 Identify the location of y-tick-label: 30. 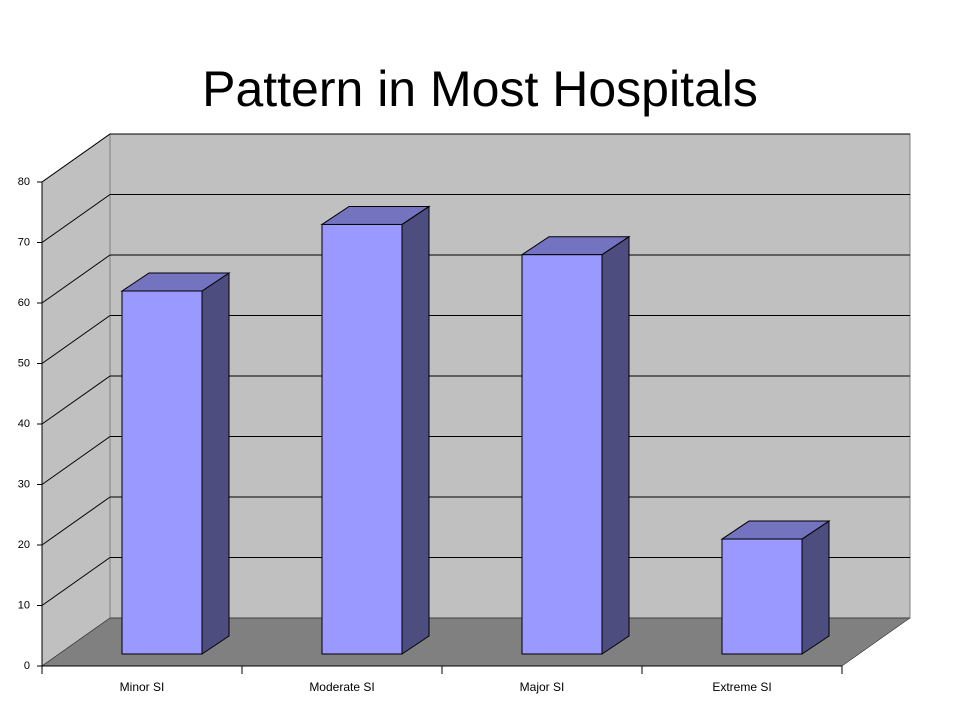
(24, 484).